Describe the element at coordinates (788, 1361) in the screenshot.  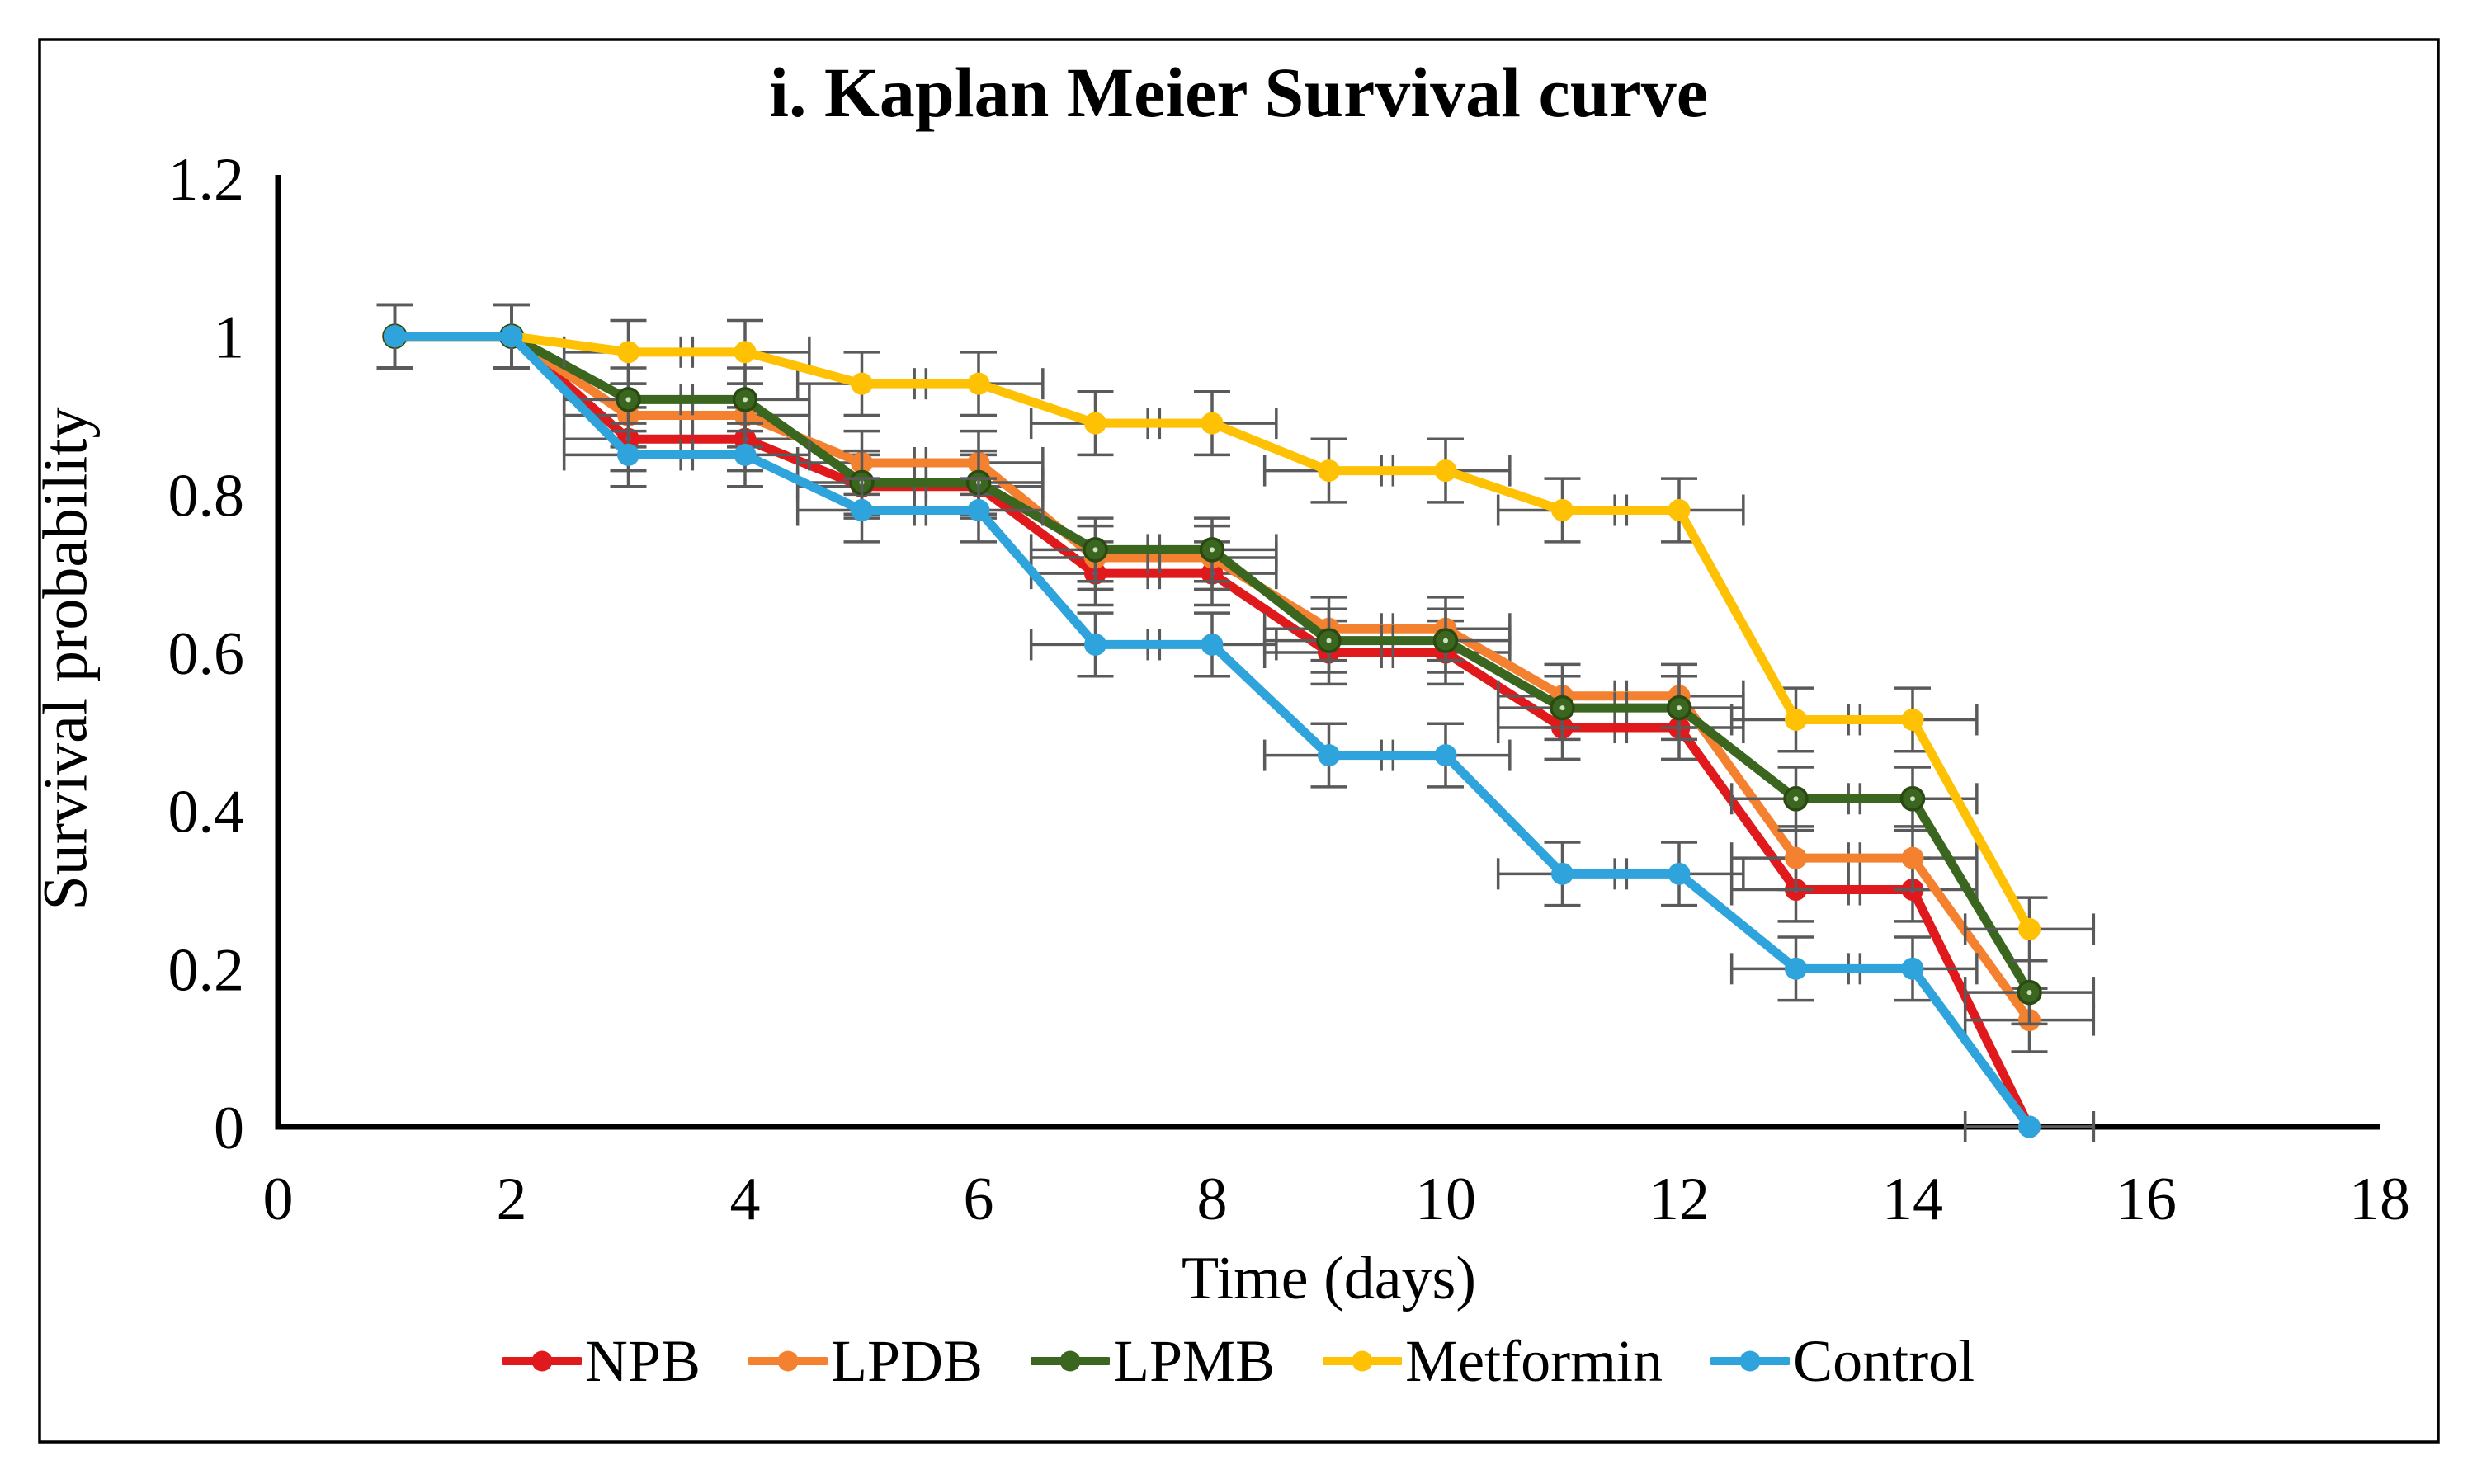
I see `legend-marker-LPDB` at that location.